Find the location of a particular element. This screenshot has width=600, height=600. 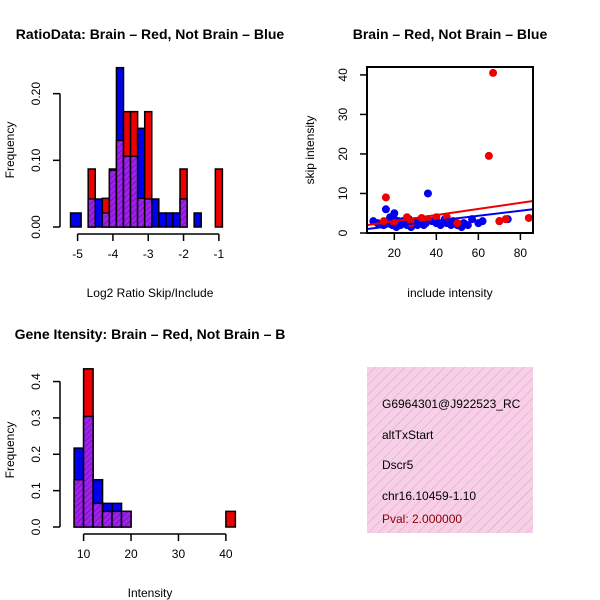

intensity-histogram-x-tick-label: 30 is located at coordinates (179, 554).